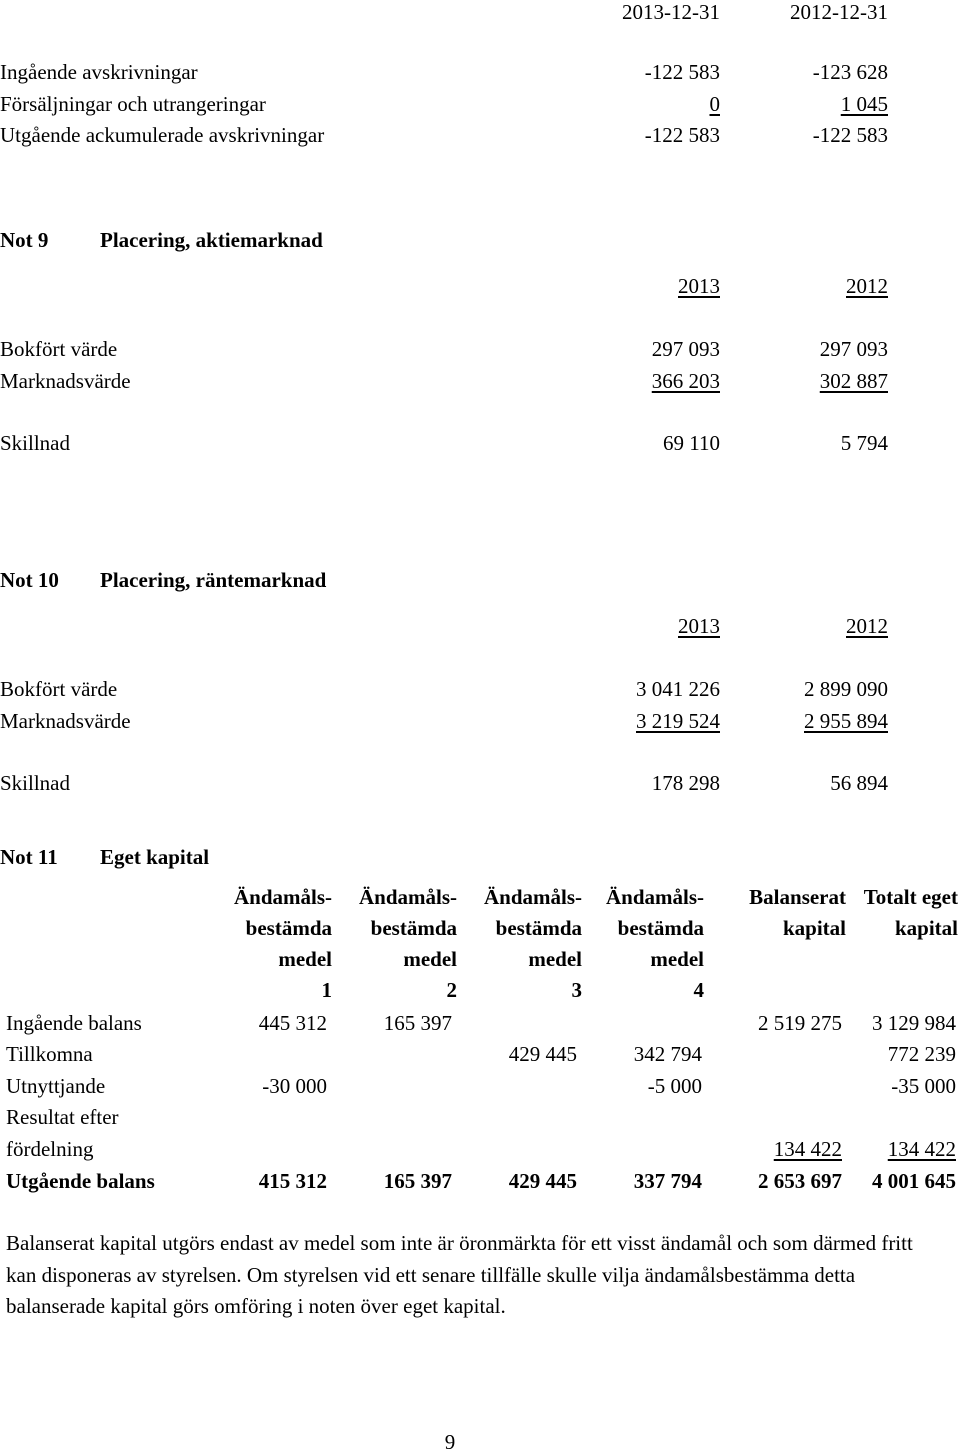  I want to click on cell: 337 794, so click(667, 1181).